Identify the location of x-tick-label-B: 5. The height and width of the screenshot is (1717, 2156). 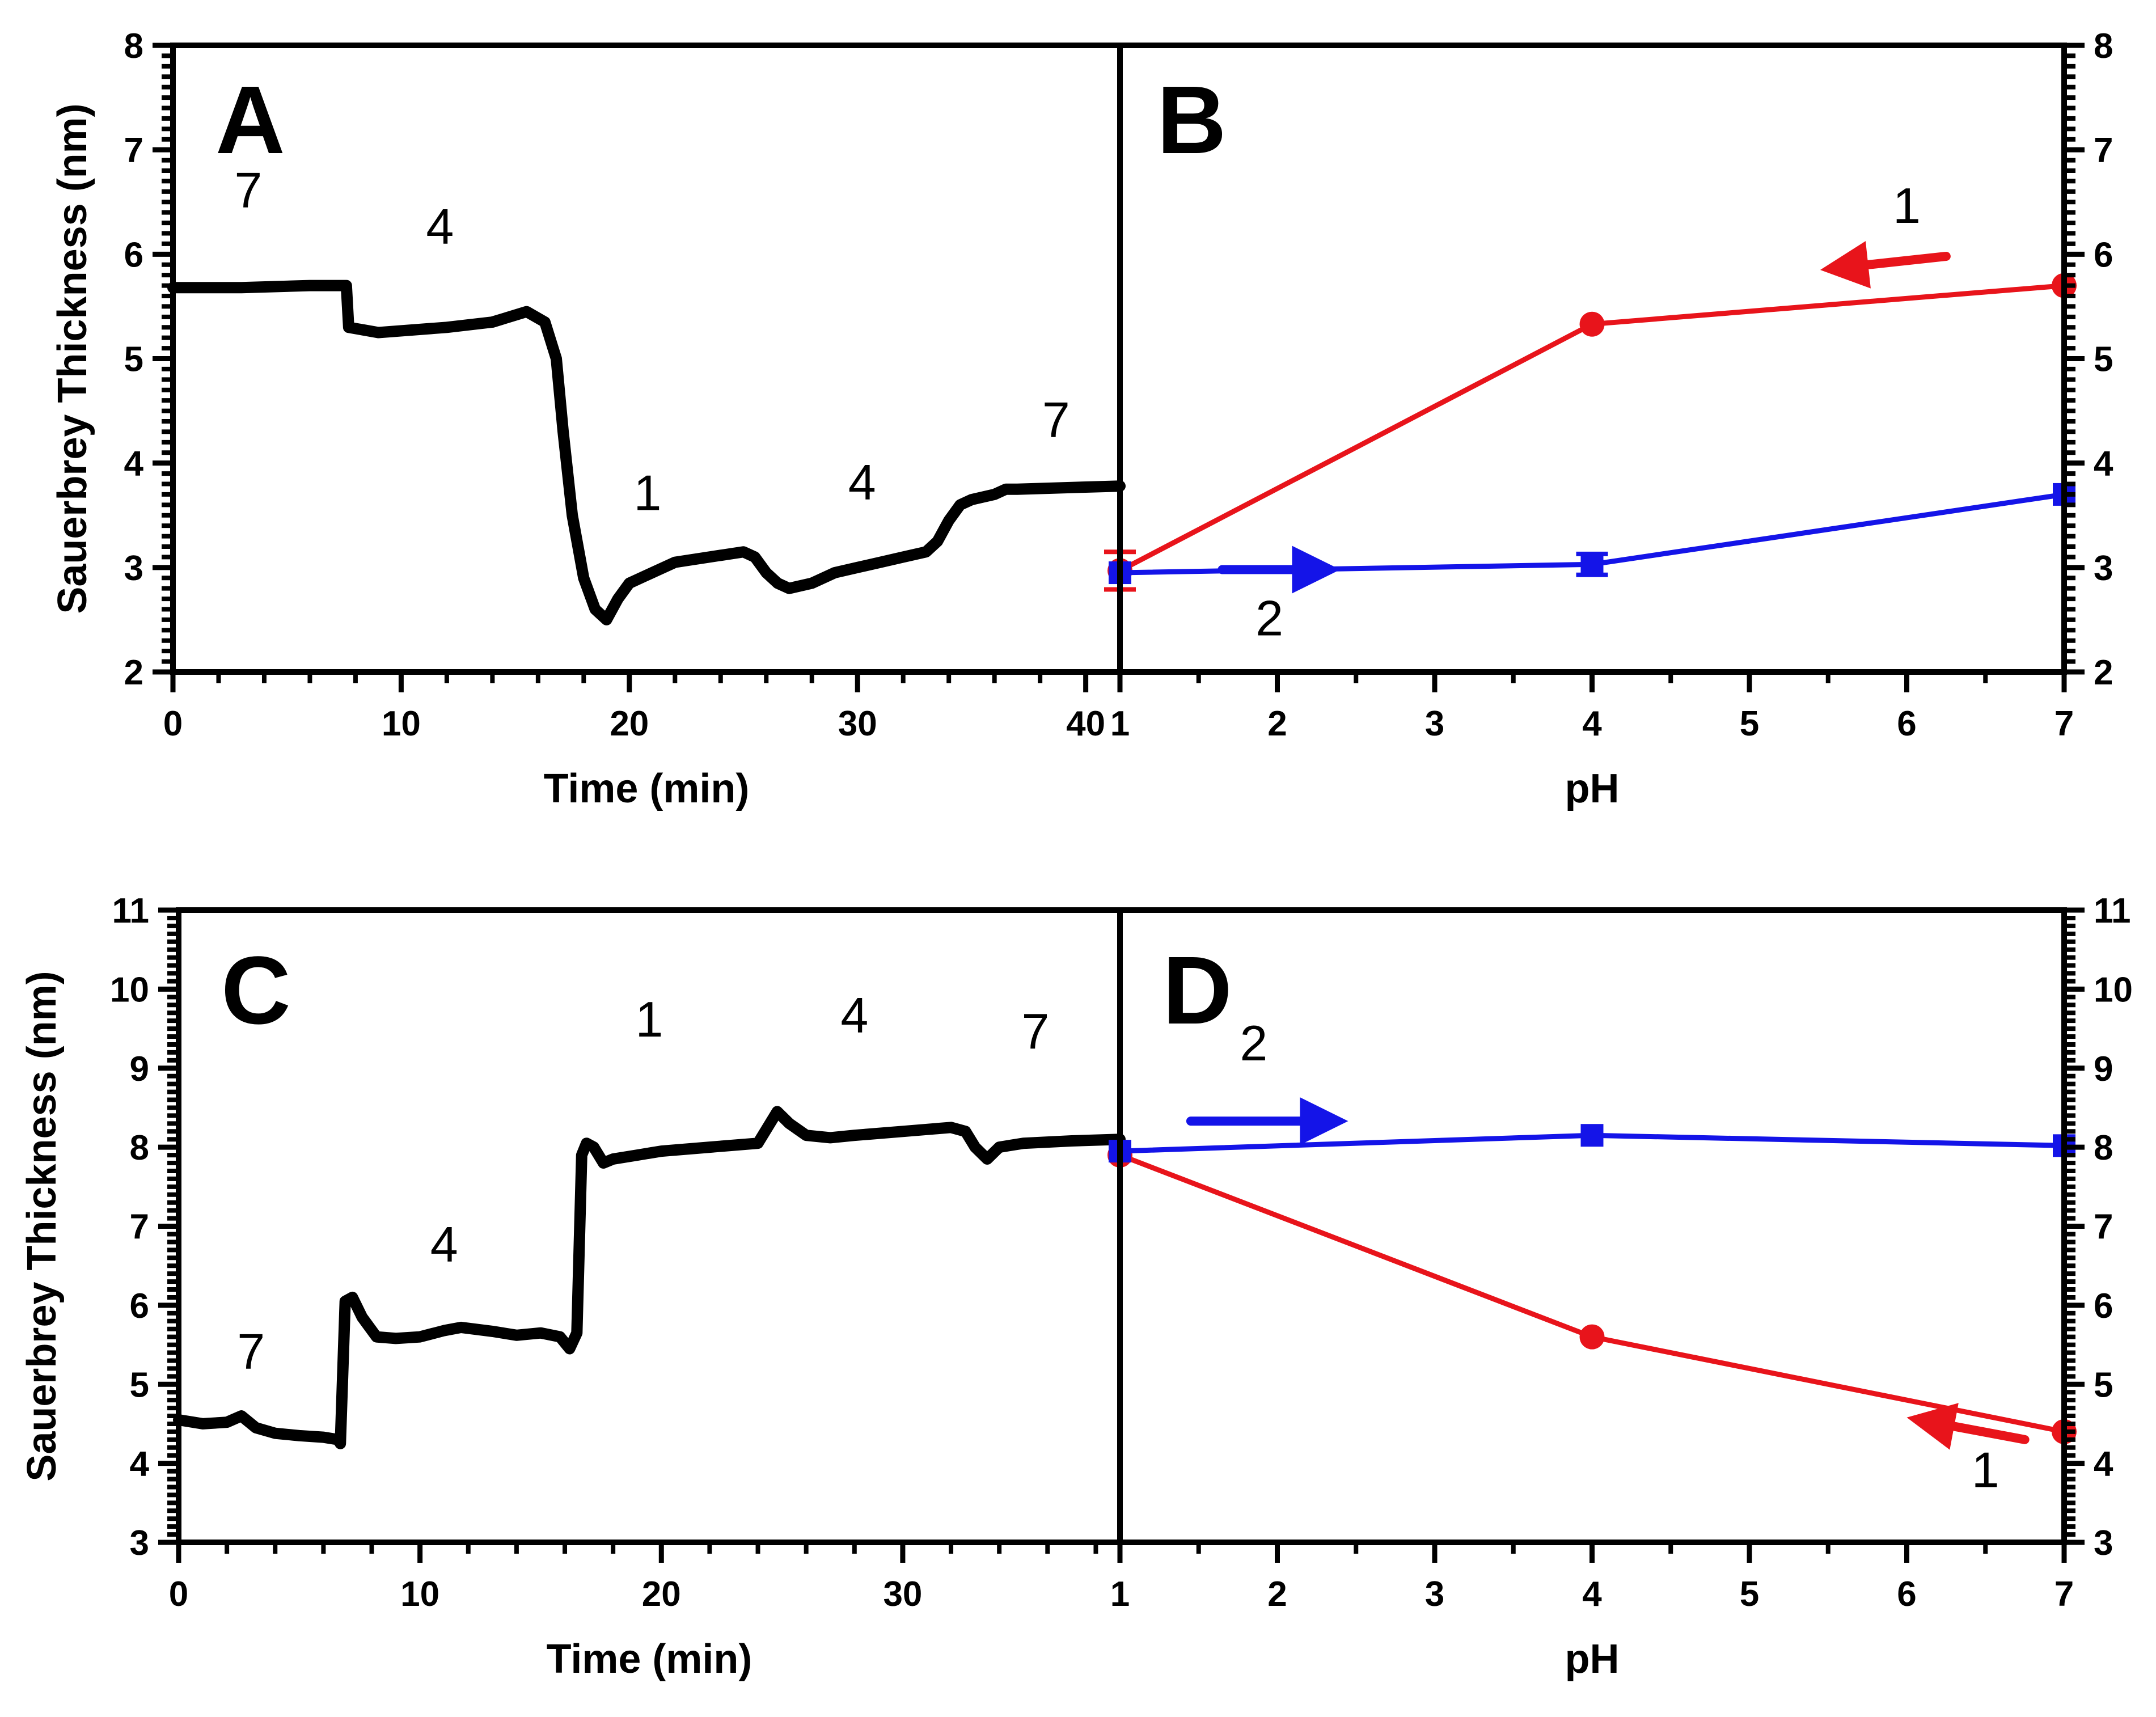
(1749, 724).